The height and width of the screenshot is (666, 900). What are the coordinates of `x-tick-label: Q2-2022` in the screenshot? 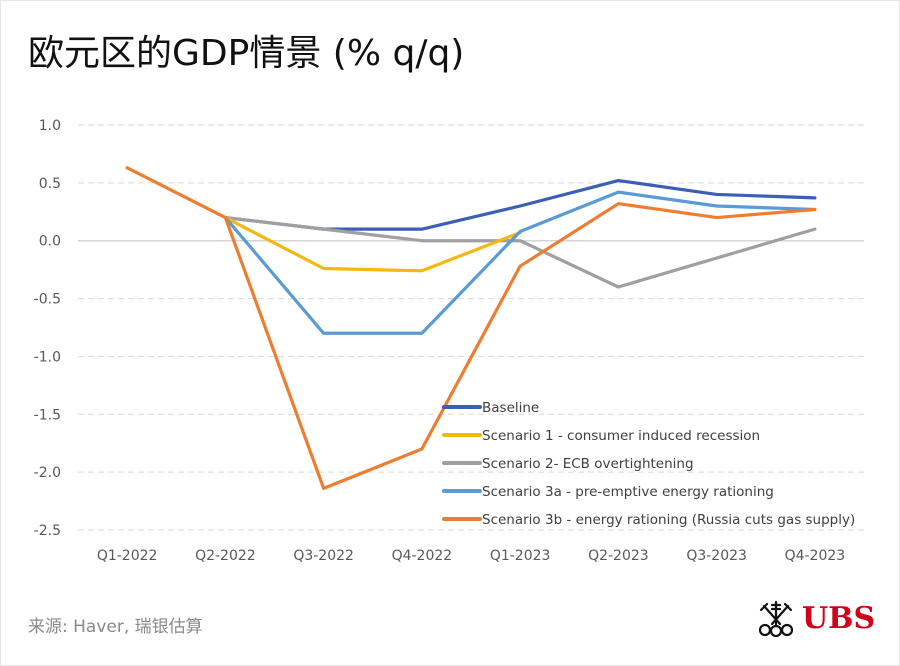 It's located at (225, 556).